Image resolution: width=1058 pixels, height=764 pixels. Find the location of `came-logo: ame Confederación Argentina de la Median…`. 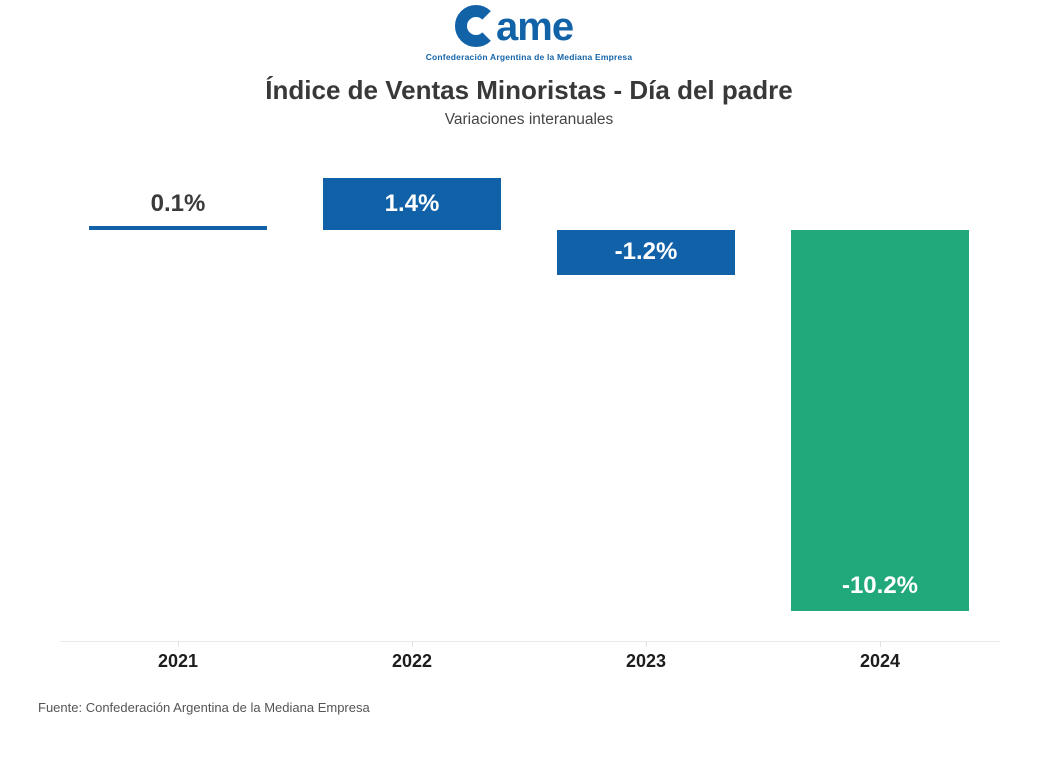

came-logo: ame Confederación Argentina de la Median… is located at coordinates (529, 33).